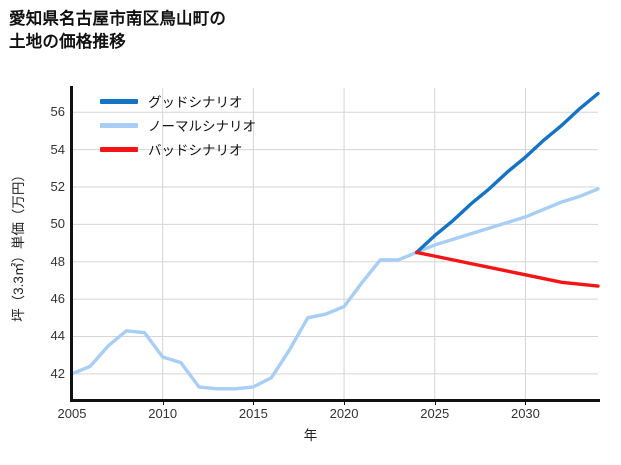 The width and height of the screenshot is (621, 465). I want to click on x-tick-label: 2015, so click(253, 413).